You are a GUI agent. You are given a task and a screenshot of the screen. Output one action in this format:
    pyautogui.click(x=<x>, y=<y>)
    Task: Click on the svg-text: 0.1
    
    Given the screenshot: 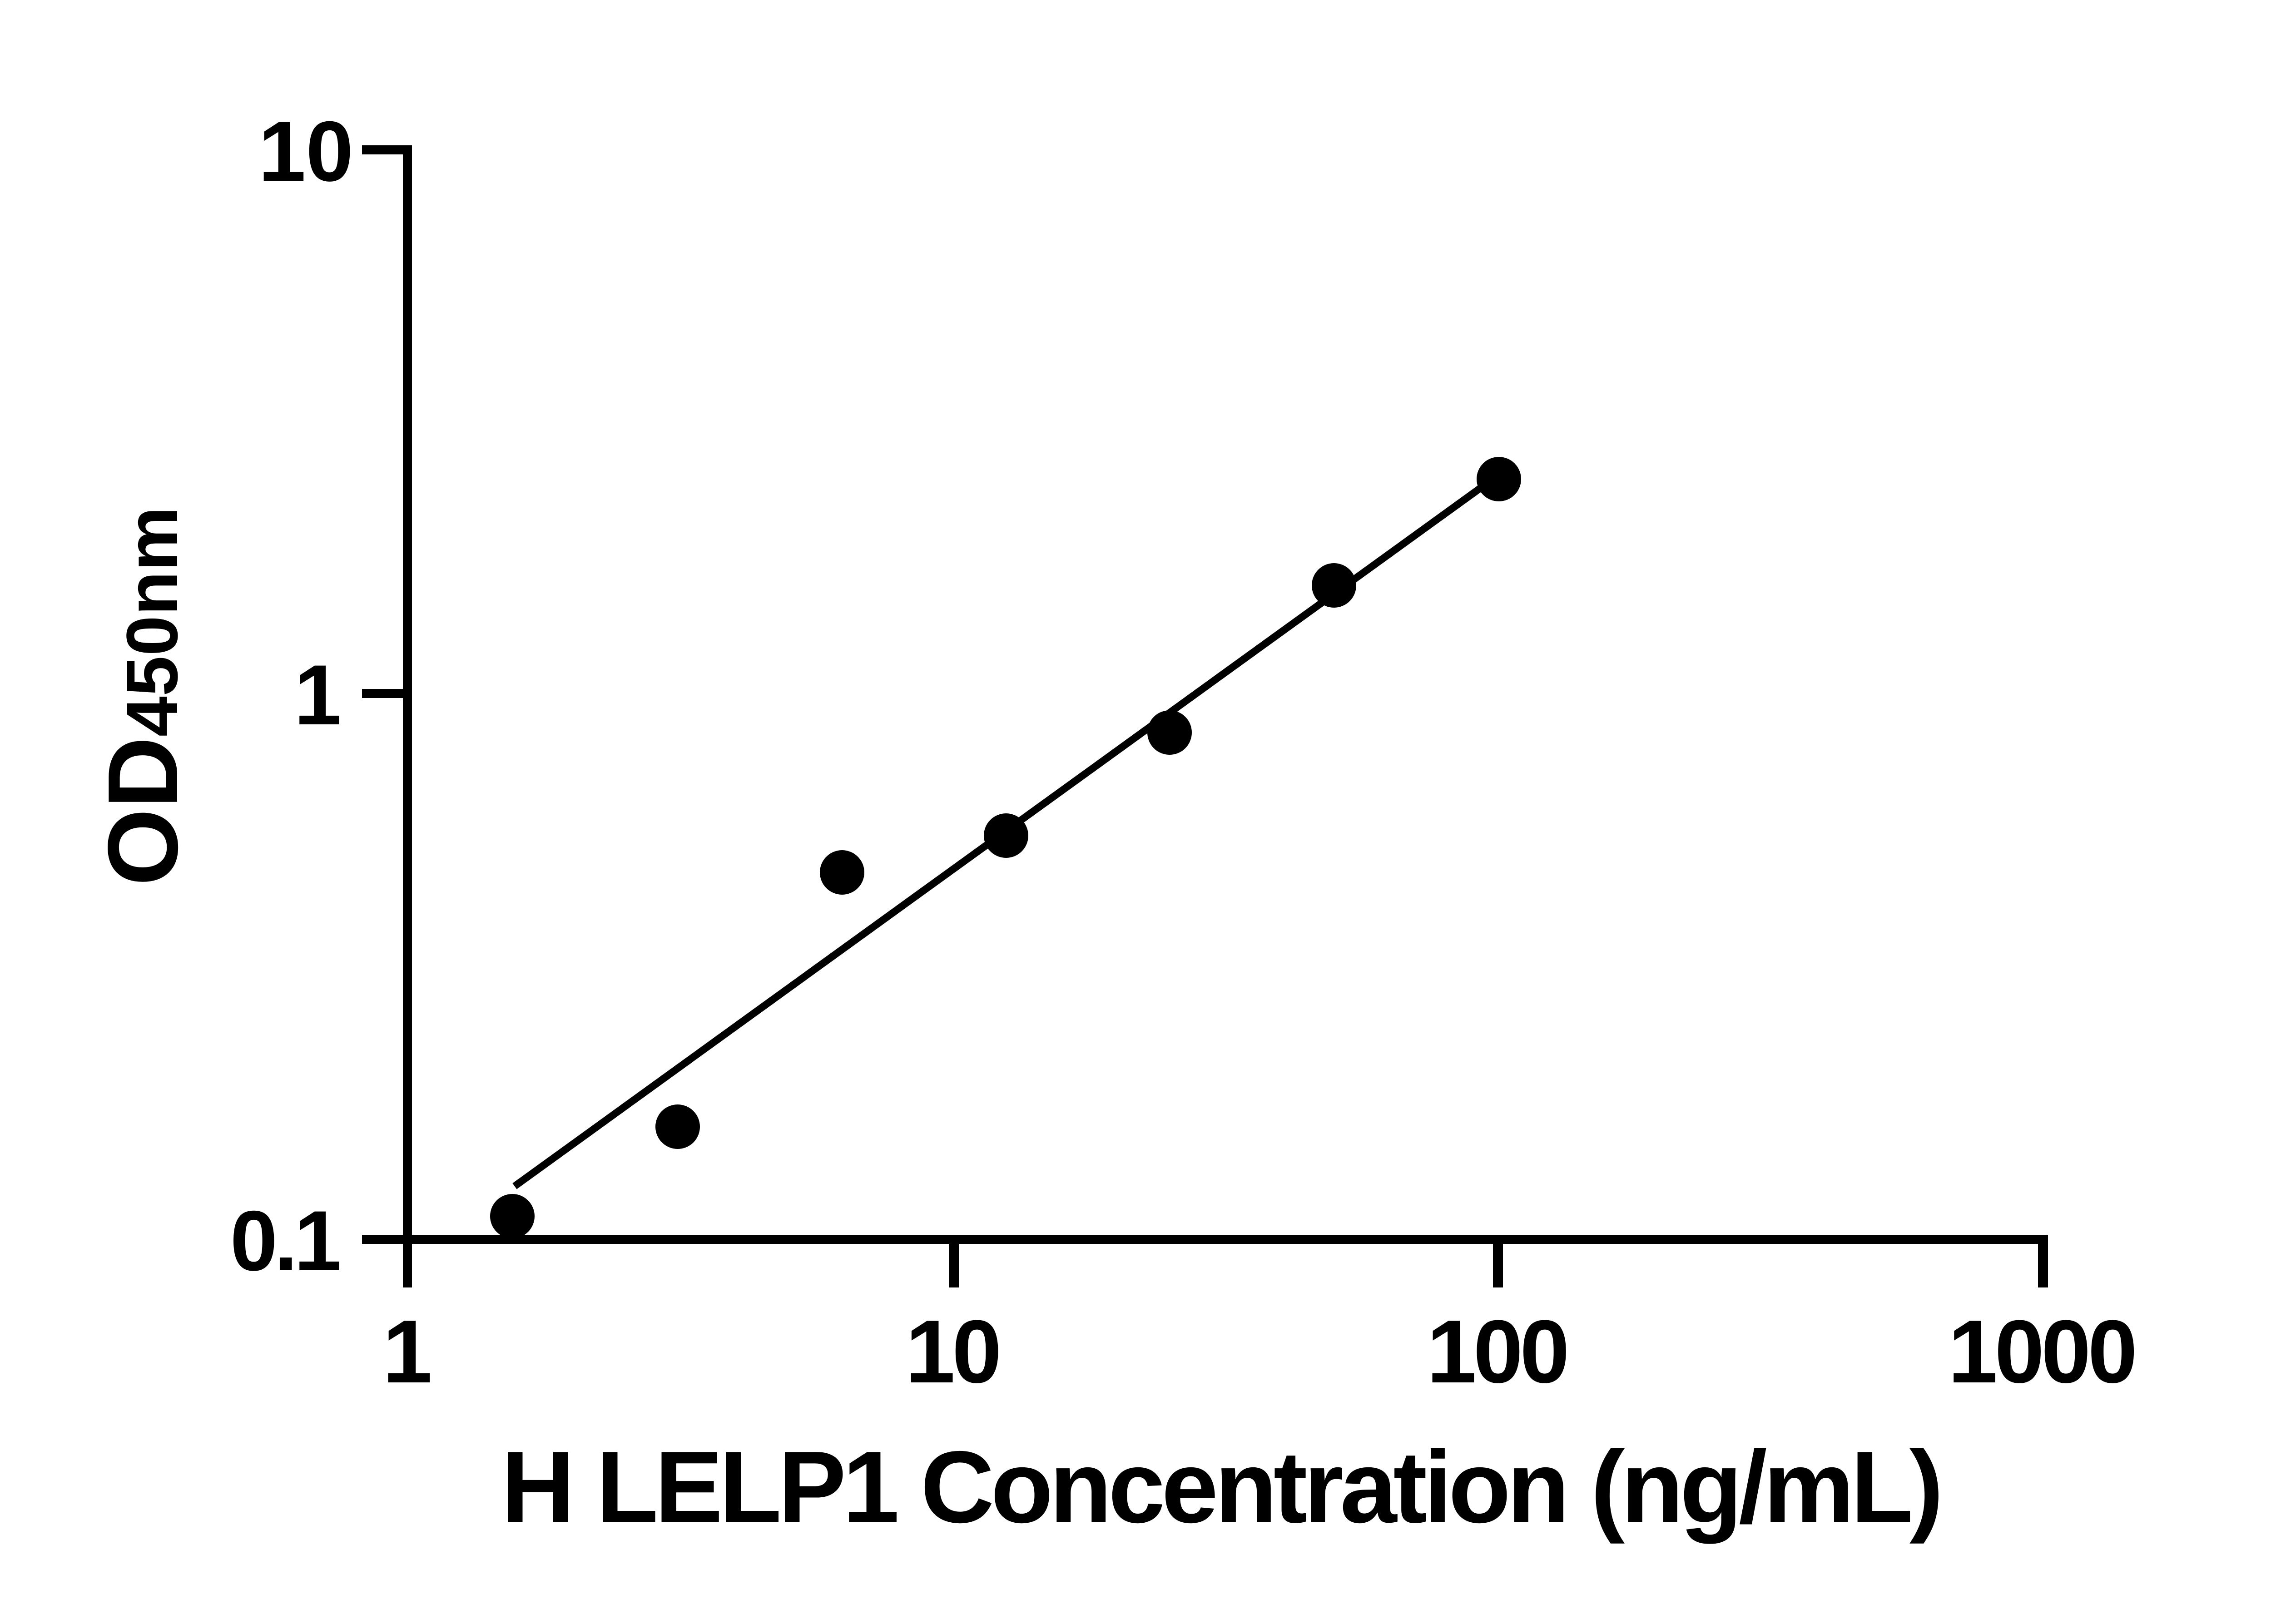 What is the action you would take?
    pyautogui.click(x=285, y=1240)
    